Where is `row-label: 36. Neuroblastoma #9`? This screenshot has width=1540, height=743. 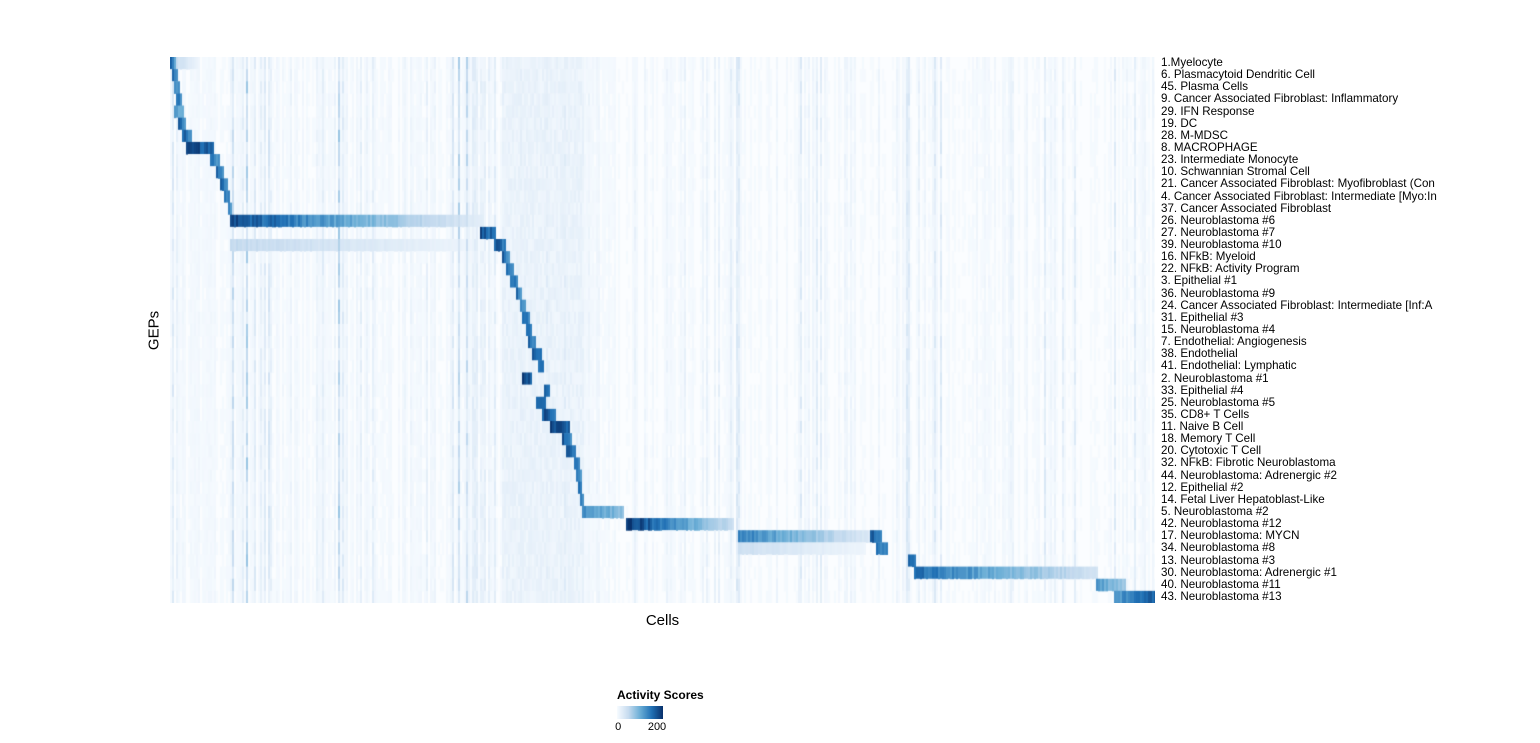
row-label: 36. Neuroblastoma #9 is located at coordinates (1218, 293).